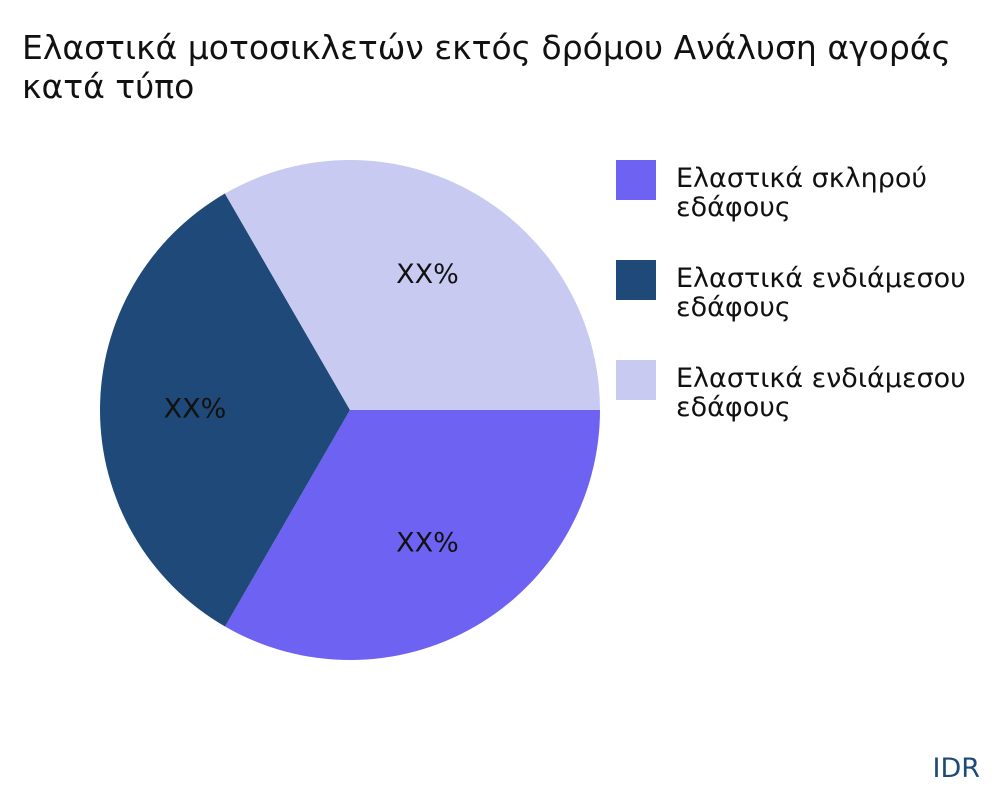 The height and width of the screenshot is (800, 1000). What do you see at coordinates (427, 274) in the screenshot?
I see `pie-label-intermediate-terrain-2: XX%` at bounding box center [427, 274].